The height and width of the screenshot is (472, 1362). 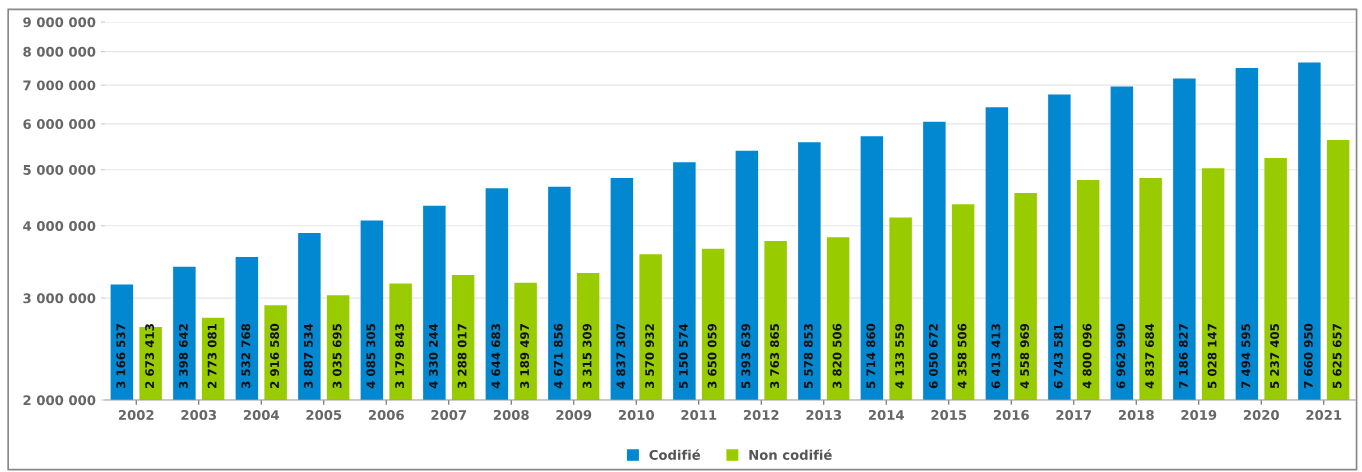 I want to click on x-tick-label: 2016, so click(x=1011, y=414).